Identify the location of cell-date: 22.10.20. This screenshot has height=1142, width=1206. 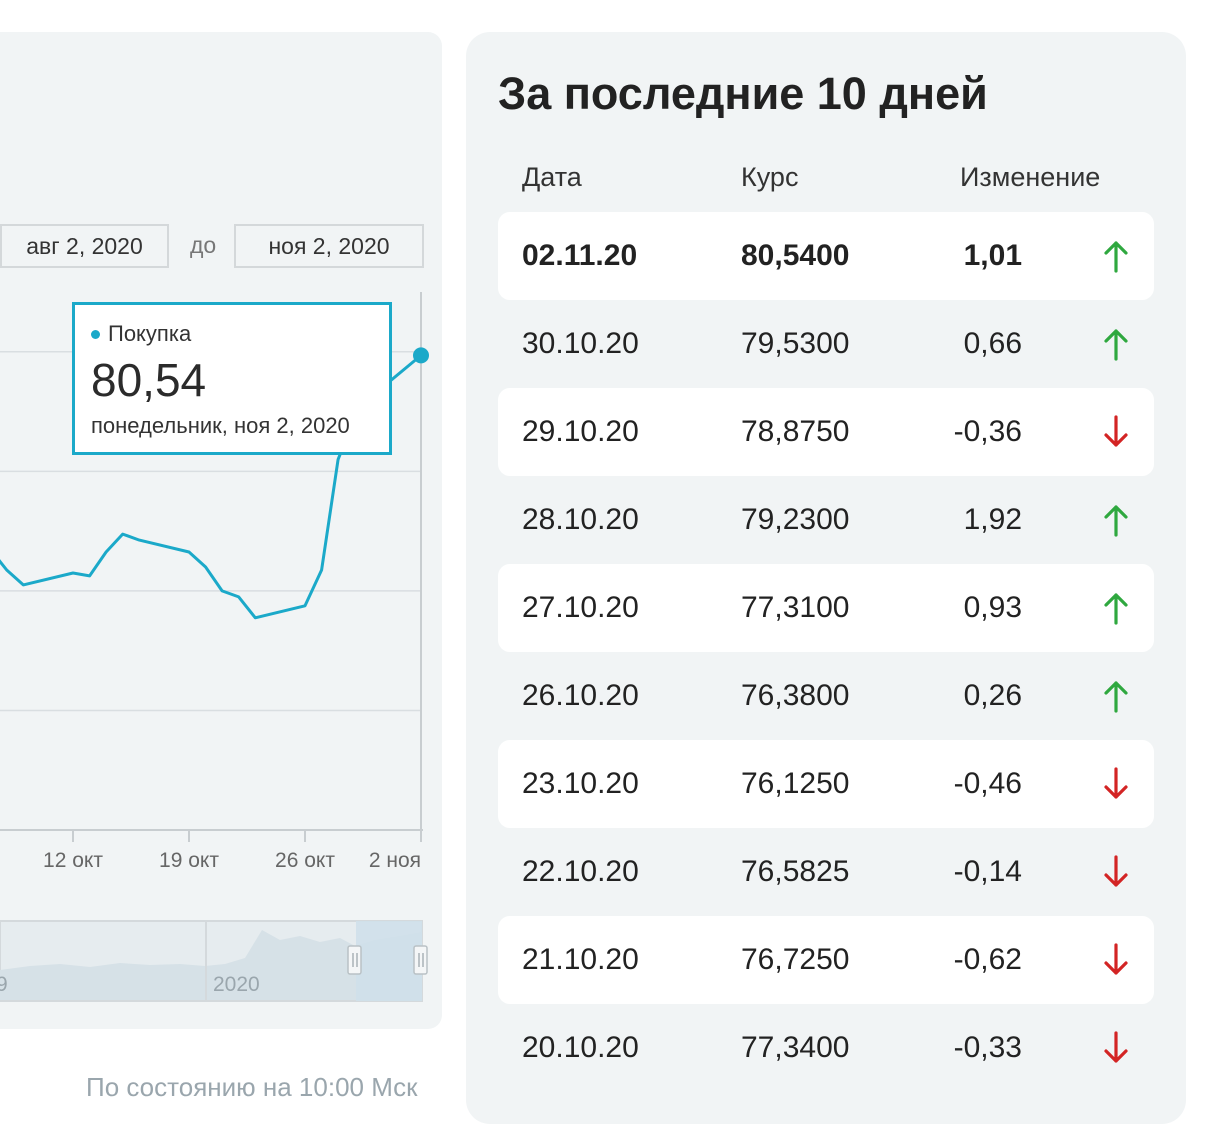
(580, 871).